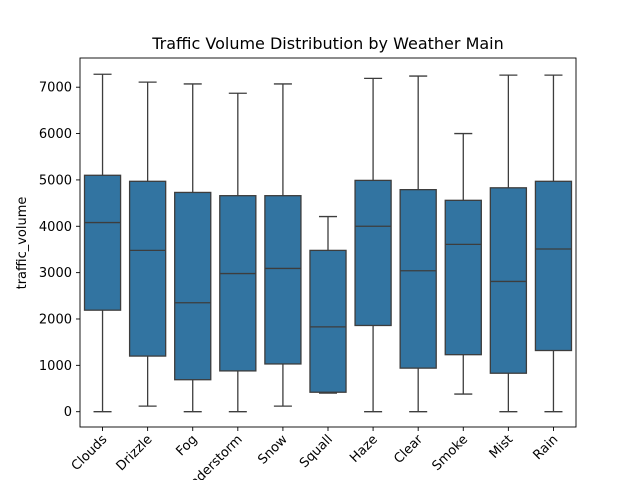  What do you see at coordinates (55, 88) in the screenshot?
I see `y-tick-label: 7000` at bounding box center [55, 88].